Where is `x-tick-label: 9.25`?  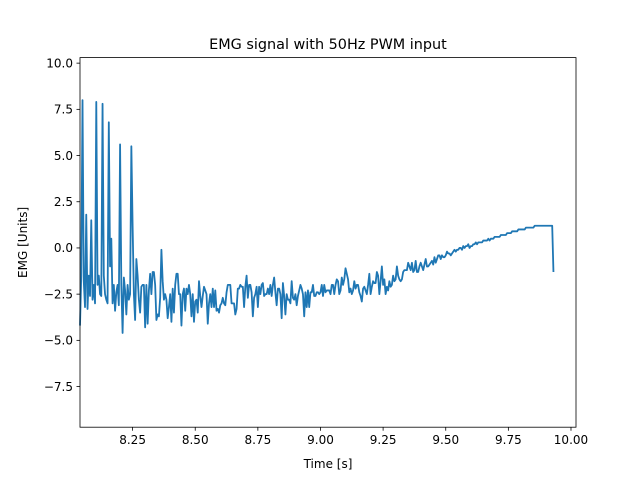
x-tick-label: 9.25 is located at coordinates (383, 440).